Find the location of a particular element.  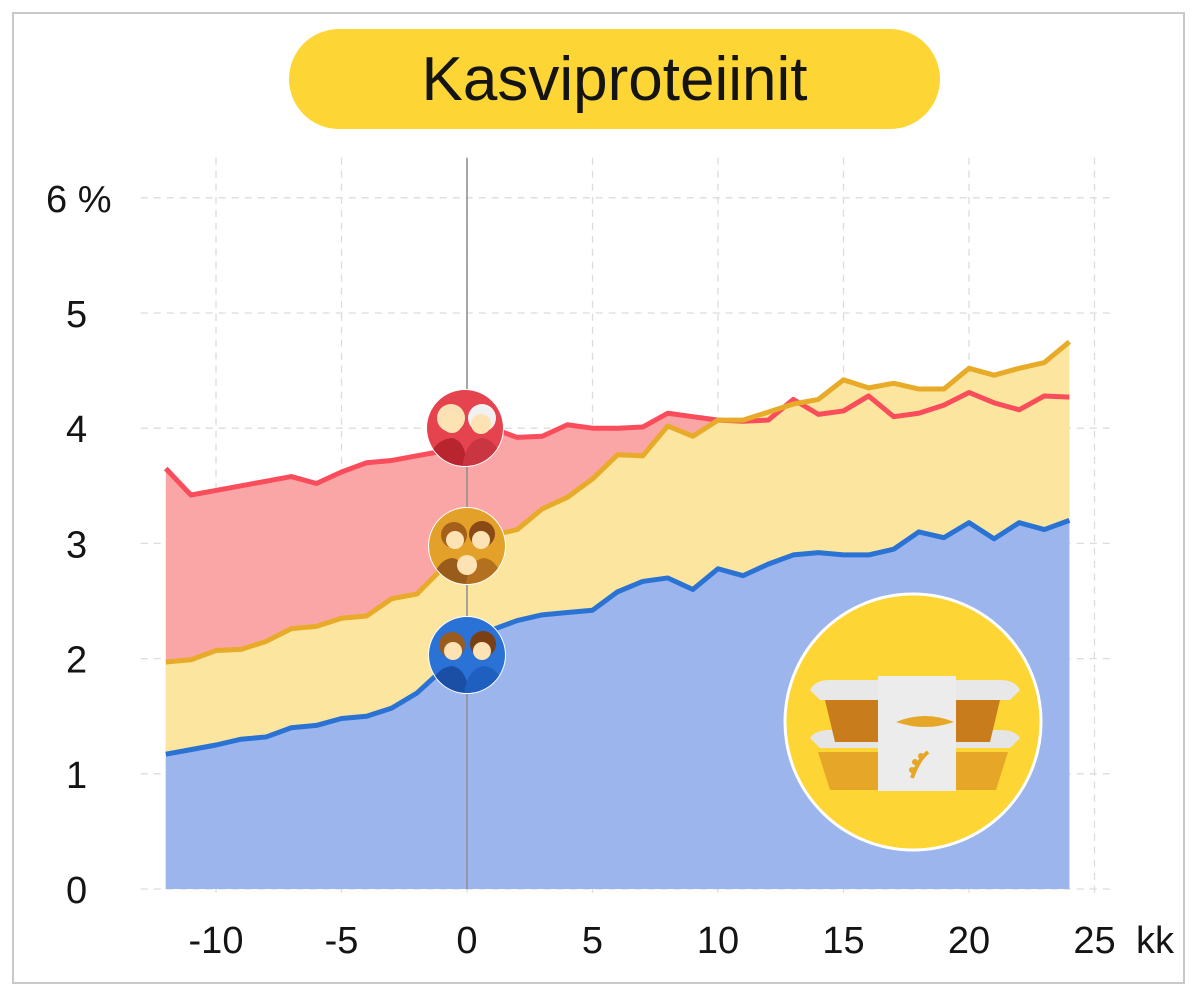

y-tick-label: 3 is located at coordinates (76, 545).